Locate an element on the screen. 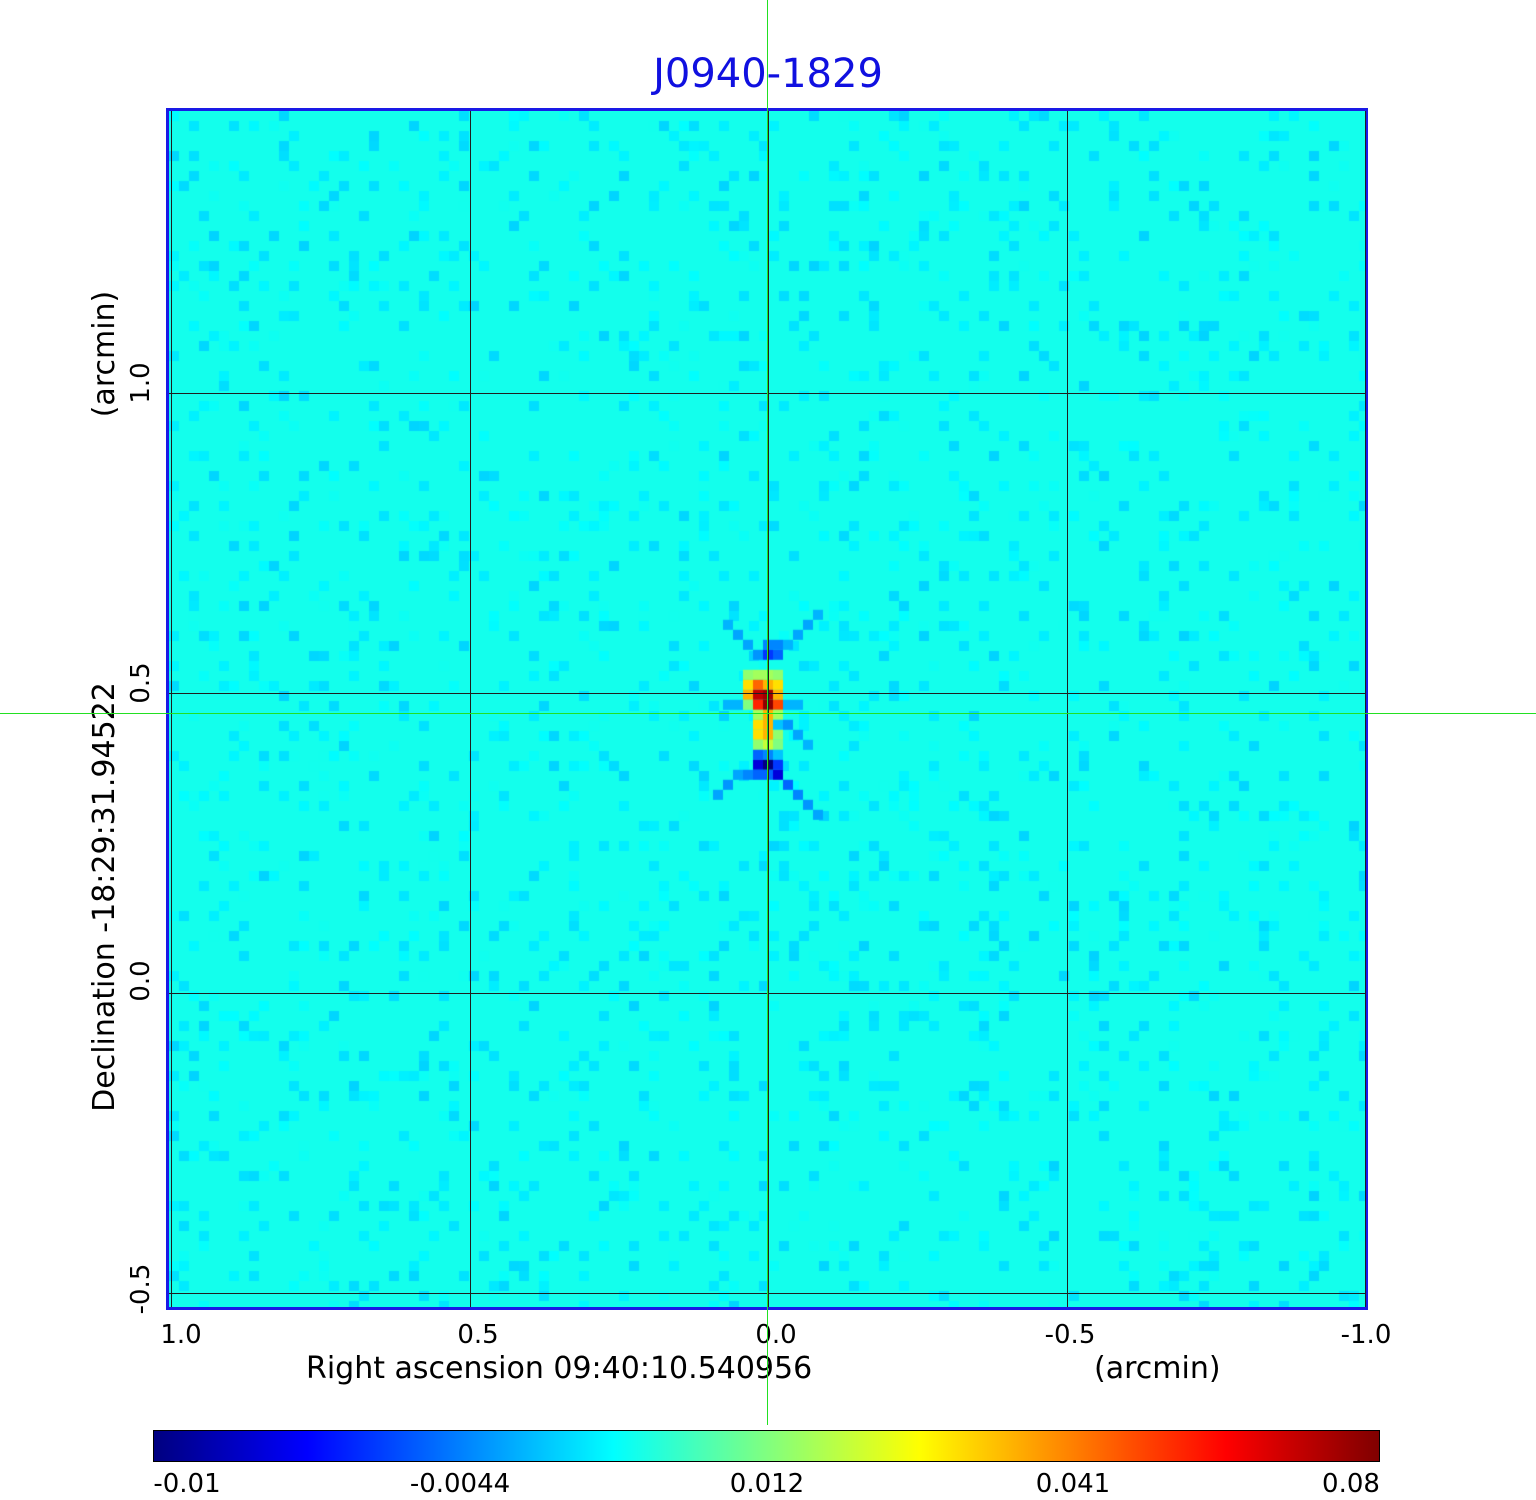 This screenshot has width=1536, height=1500. x-tick-label: 0.0 is located at coordinates (776, 1335).